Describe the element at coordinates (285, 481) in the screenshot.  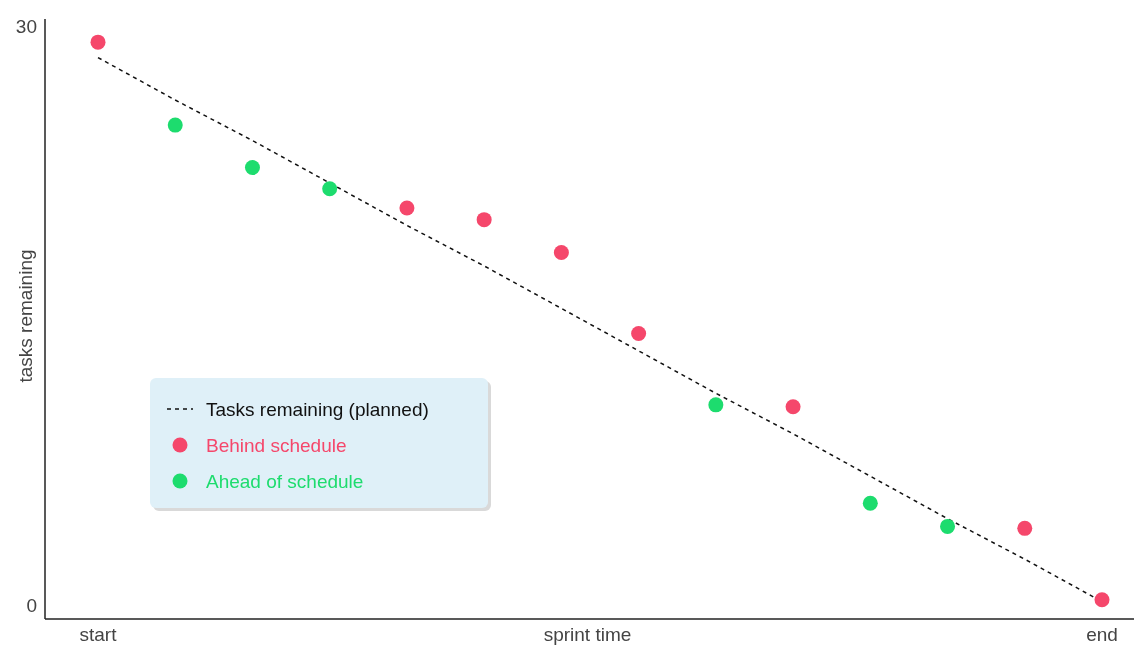
I see `legend-label: Ahead of schedule` at that location.